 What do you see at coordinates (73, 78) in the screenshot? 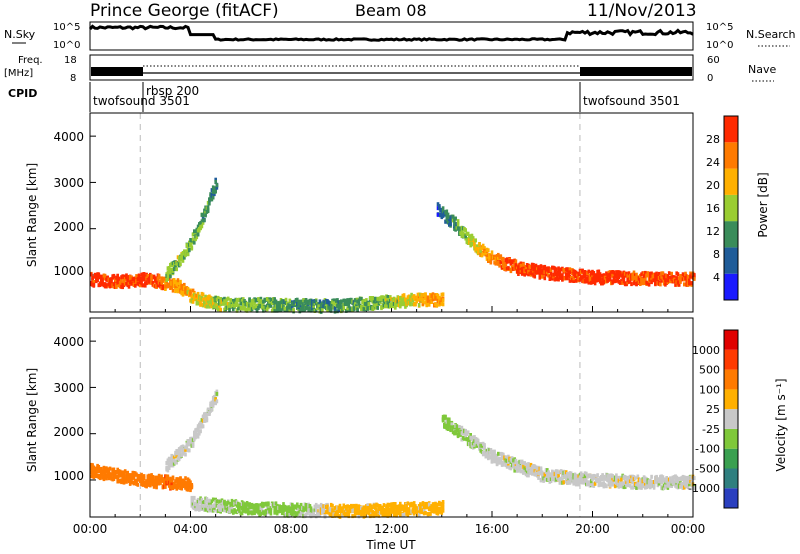
I see `freq-tick-bottom: 8` at bounding box center [73, 78].